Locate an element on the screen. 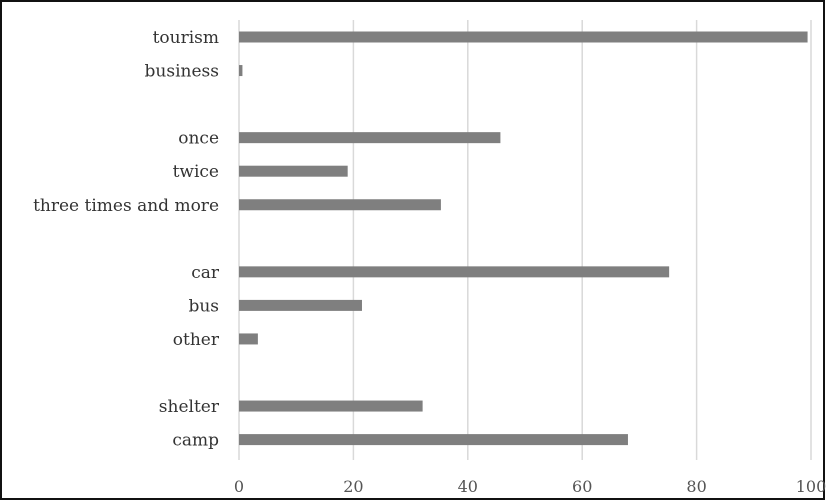 Image resolution: width=829 pixels, height=500 pixels. bar-shelter is located at coordinates (331, 406).